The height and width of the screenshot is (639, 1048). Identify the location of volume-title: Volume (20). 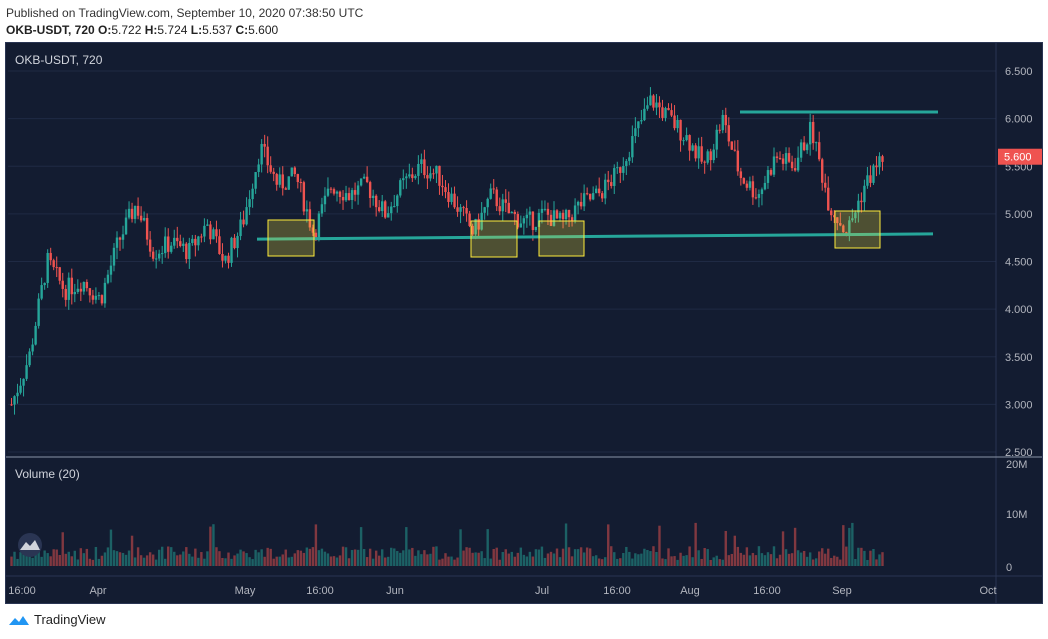
(47, 474).